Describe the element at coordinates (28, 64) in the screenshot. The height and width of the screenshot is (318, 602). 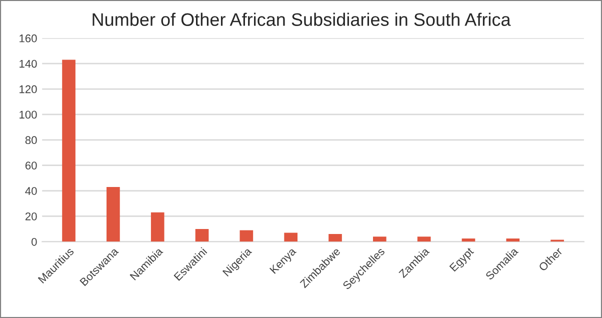
I see `y-tick-label: 140` at that location.